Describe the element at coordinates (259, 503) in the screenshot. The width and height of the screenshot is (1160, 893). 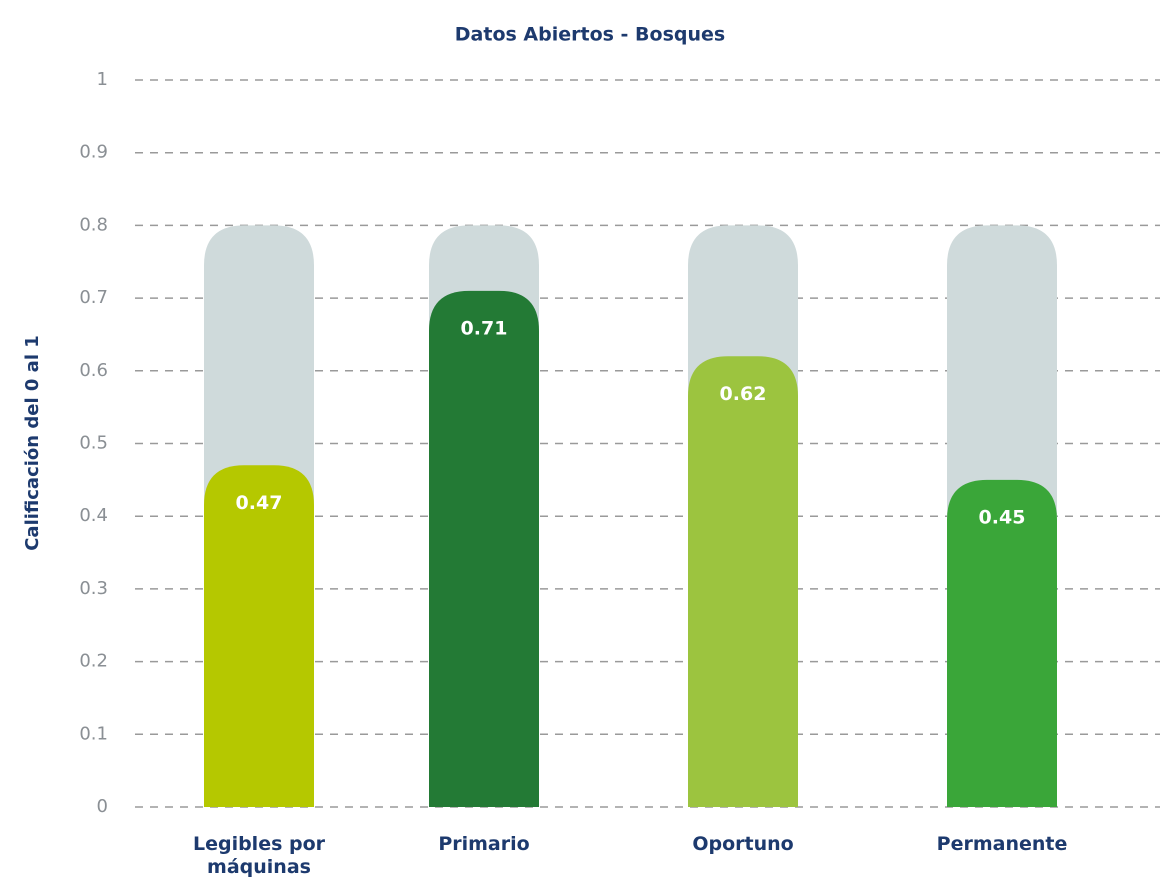
I see `value-label: 0.47` at that location.